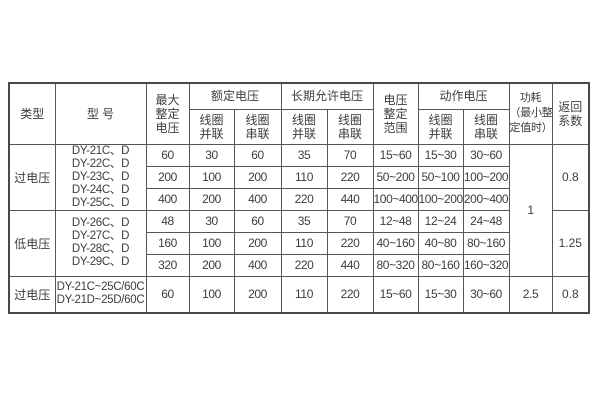 The width and height of the screenshot is (600, 400). Describe the element at coordinates (32, 113) in the screenshot. I see `col-header-type: 类型` at that location.